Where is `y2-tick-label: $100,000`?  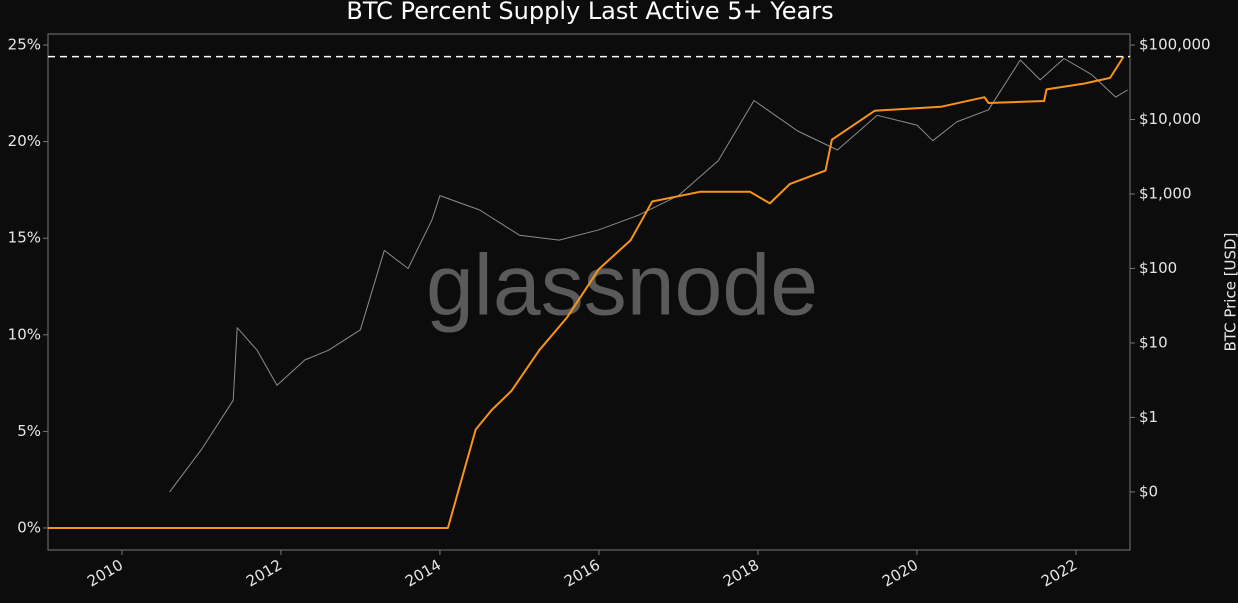
y2-tick-label: $100,000 is located at coordinates (1175, 45).